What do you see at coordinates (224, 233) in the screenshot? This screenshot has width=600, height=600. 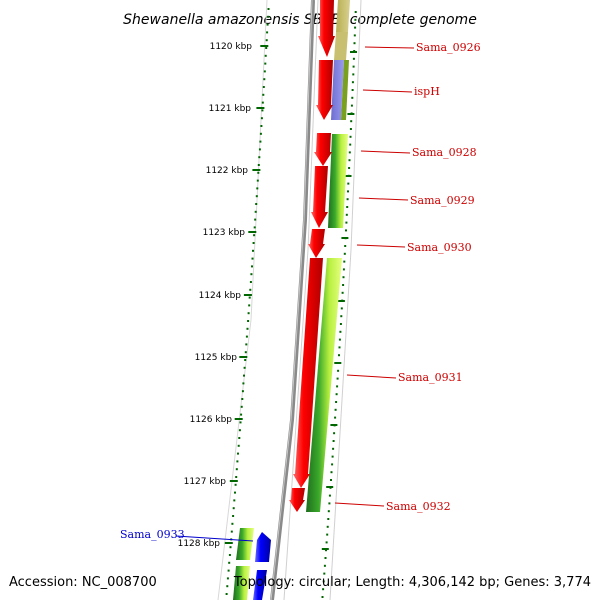 I see `kbp-label-1123: 1123 kbp` at bounding box center [224, 233].